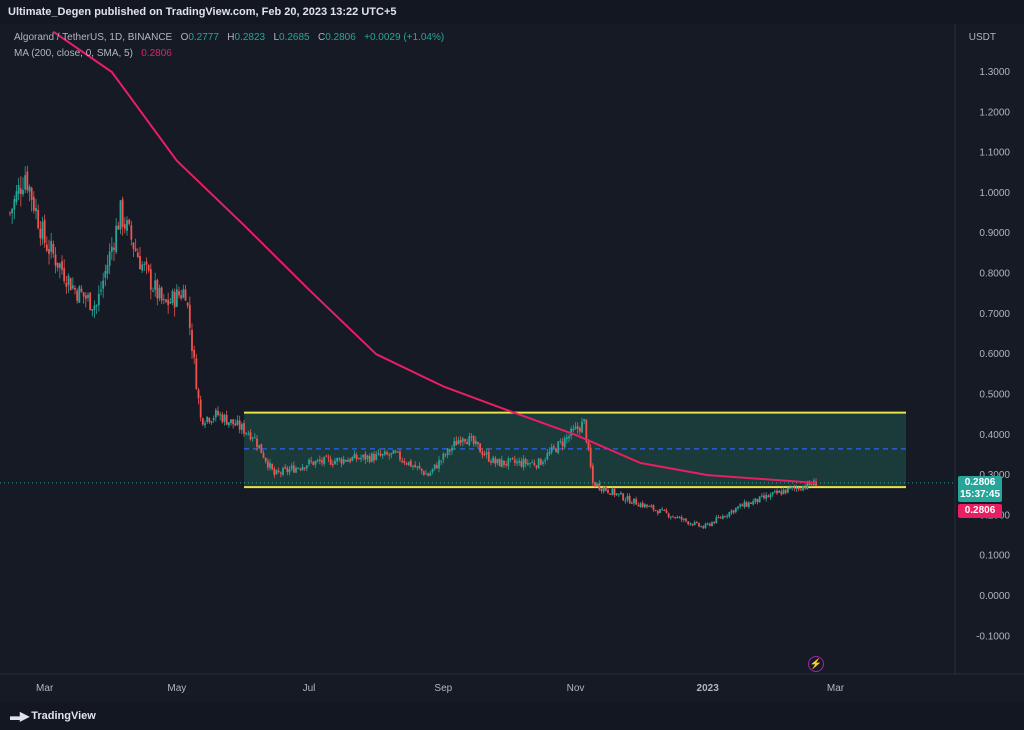  What do you see at coordinates (980, 511) in the screenshot?
I see `ma-price-tag: 0.2806` at bounding box center [980, 511].